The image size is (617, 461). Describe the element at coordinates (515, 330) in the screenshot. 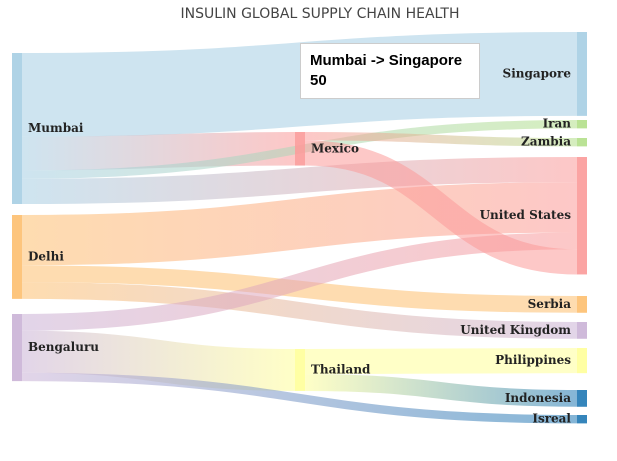

I see `node-label-united-kingdom: United Kingdom` at that location.